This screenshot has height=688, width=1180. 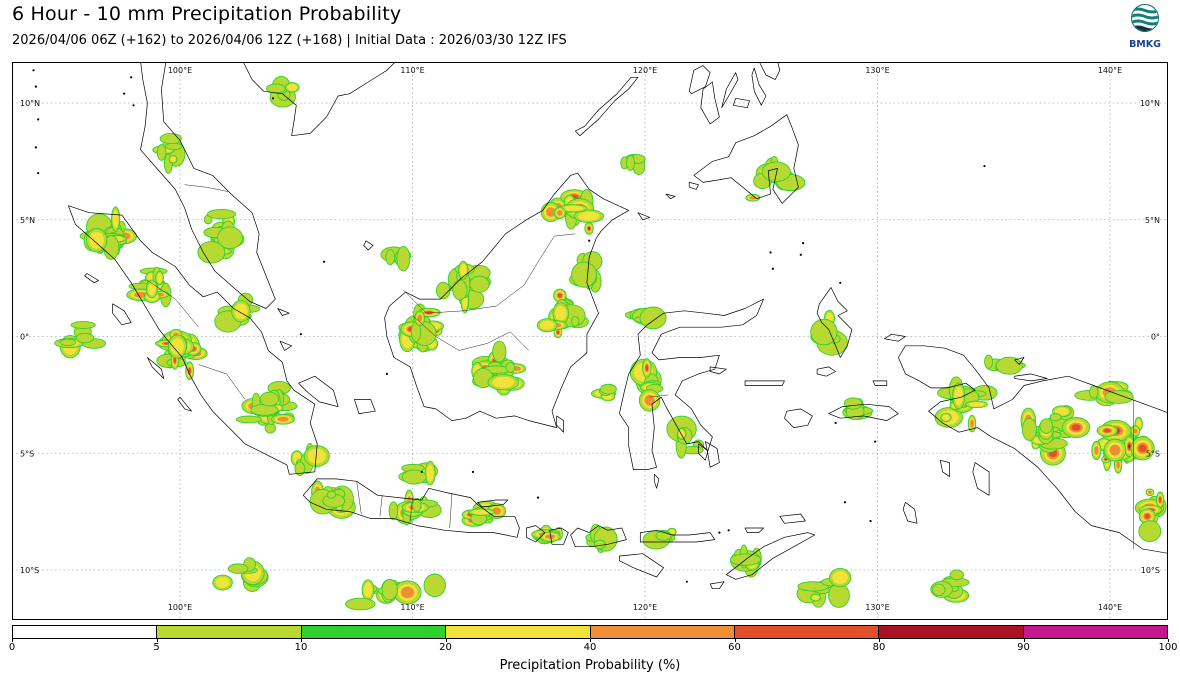 I want to click on bmkg-logo: BMKG, so click(x=1145, y=26).